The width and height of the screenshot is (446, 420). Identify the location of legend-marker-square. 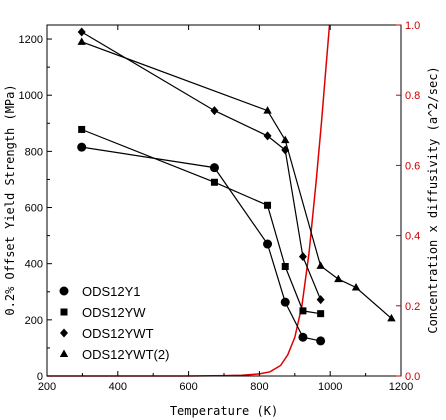
(64, 312).